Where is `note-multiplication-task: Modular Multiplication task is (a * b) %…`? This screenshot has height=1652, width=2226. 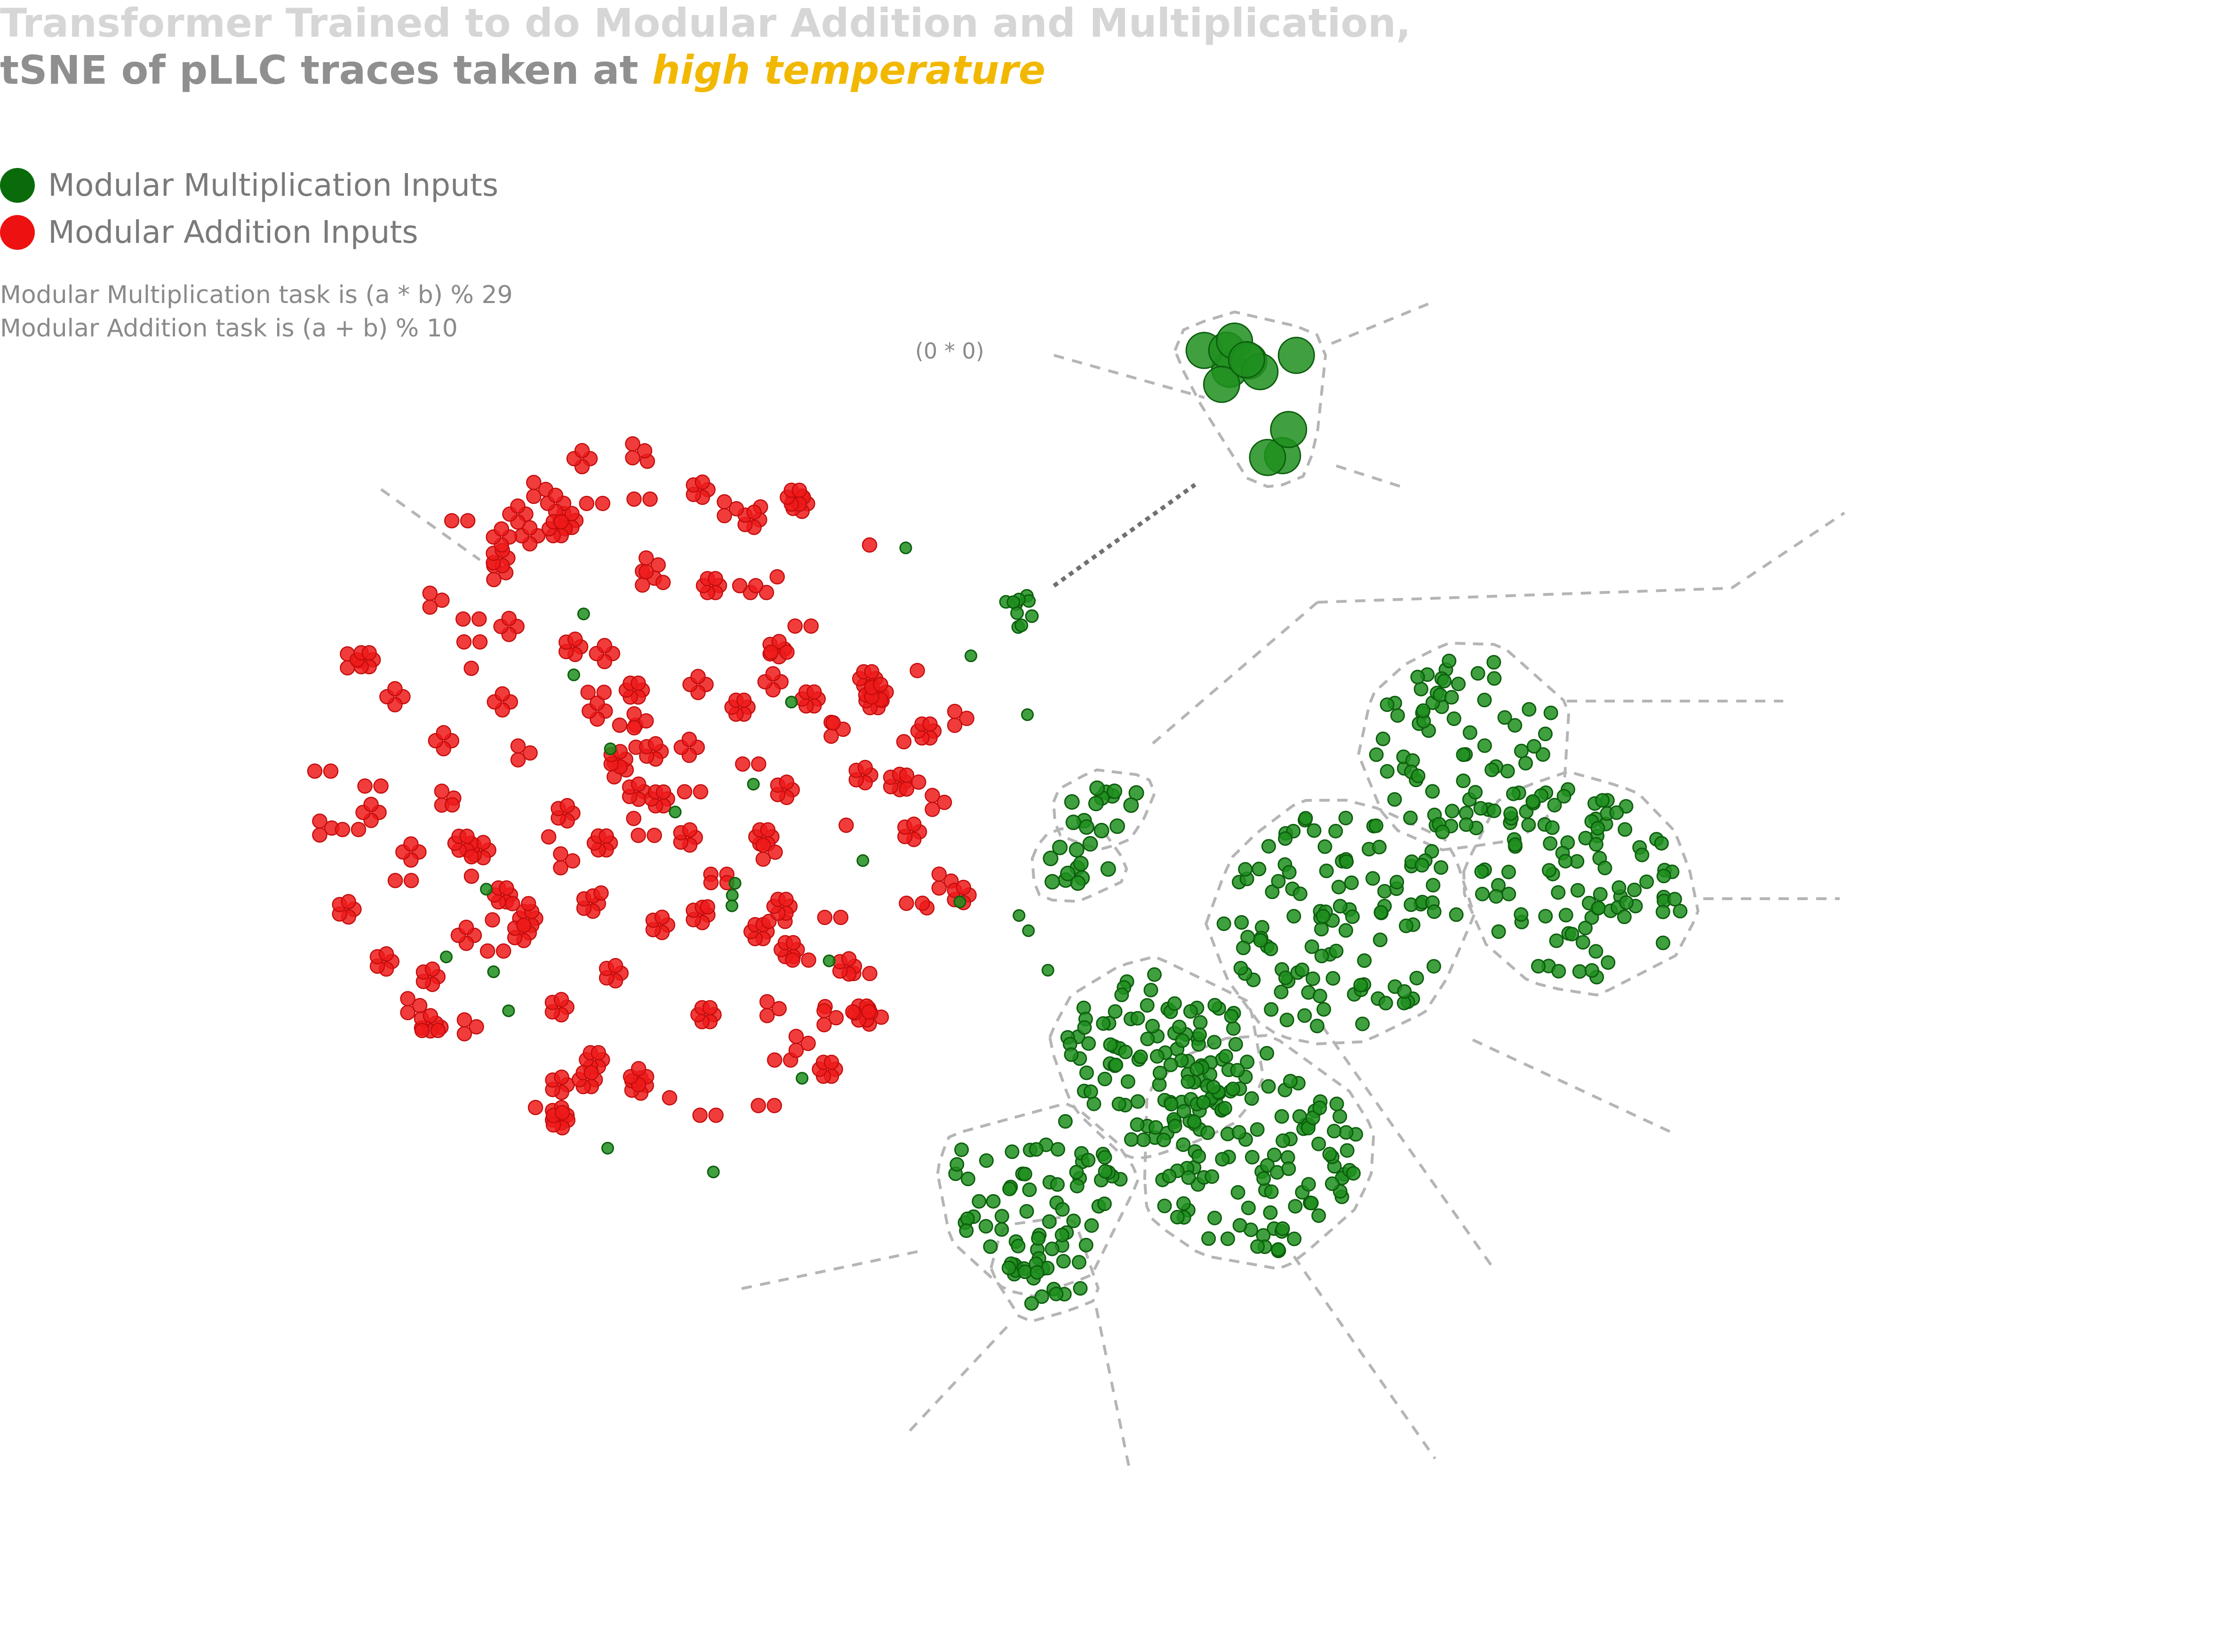
note-multiplication-task: Modular Multiplication task is (a * b) %… is located at coordinates (256, 295).